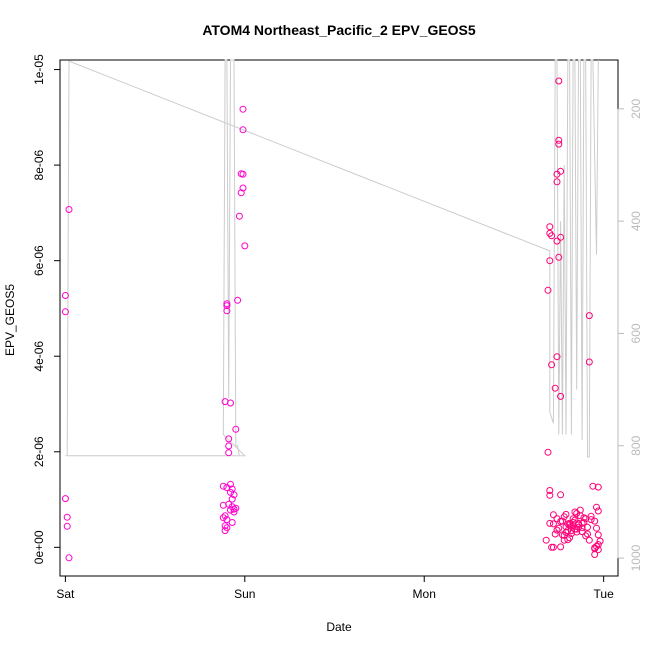 Image resolution: width=650 pixels, height=650 pixels. I want to click on y-axis: 0e+00 2e-06 4e-06 6e-06 8e-06 1e-05, so click(46, 309).